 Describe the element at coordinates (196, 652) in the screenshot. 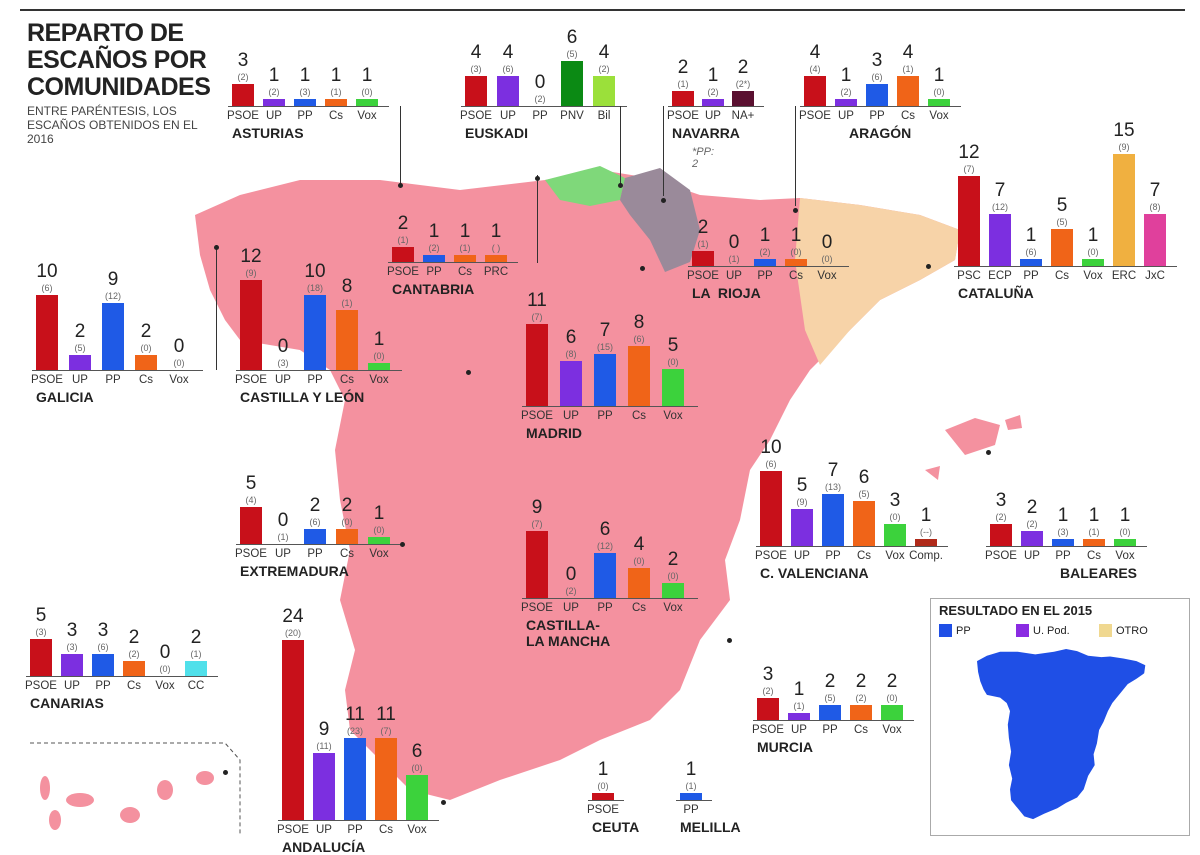

I see `bar-group-cc: 2 (1)` at that location.